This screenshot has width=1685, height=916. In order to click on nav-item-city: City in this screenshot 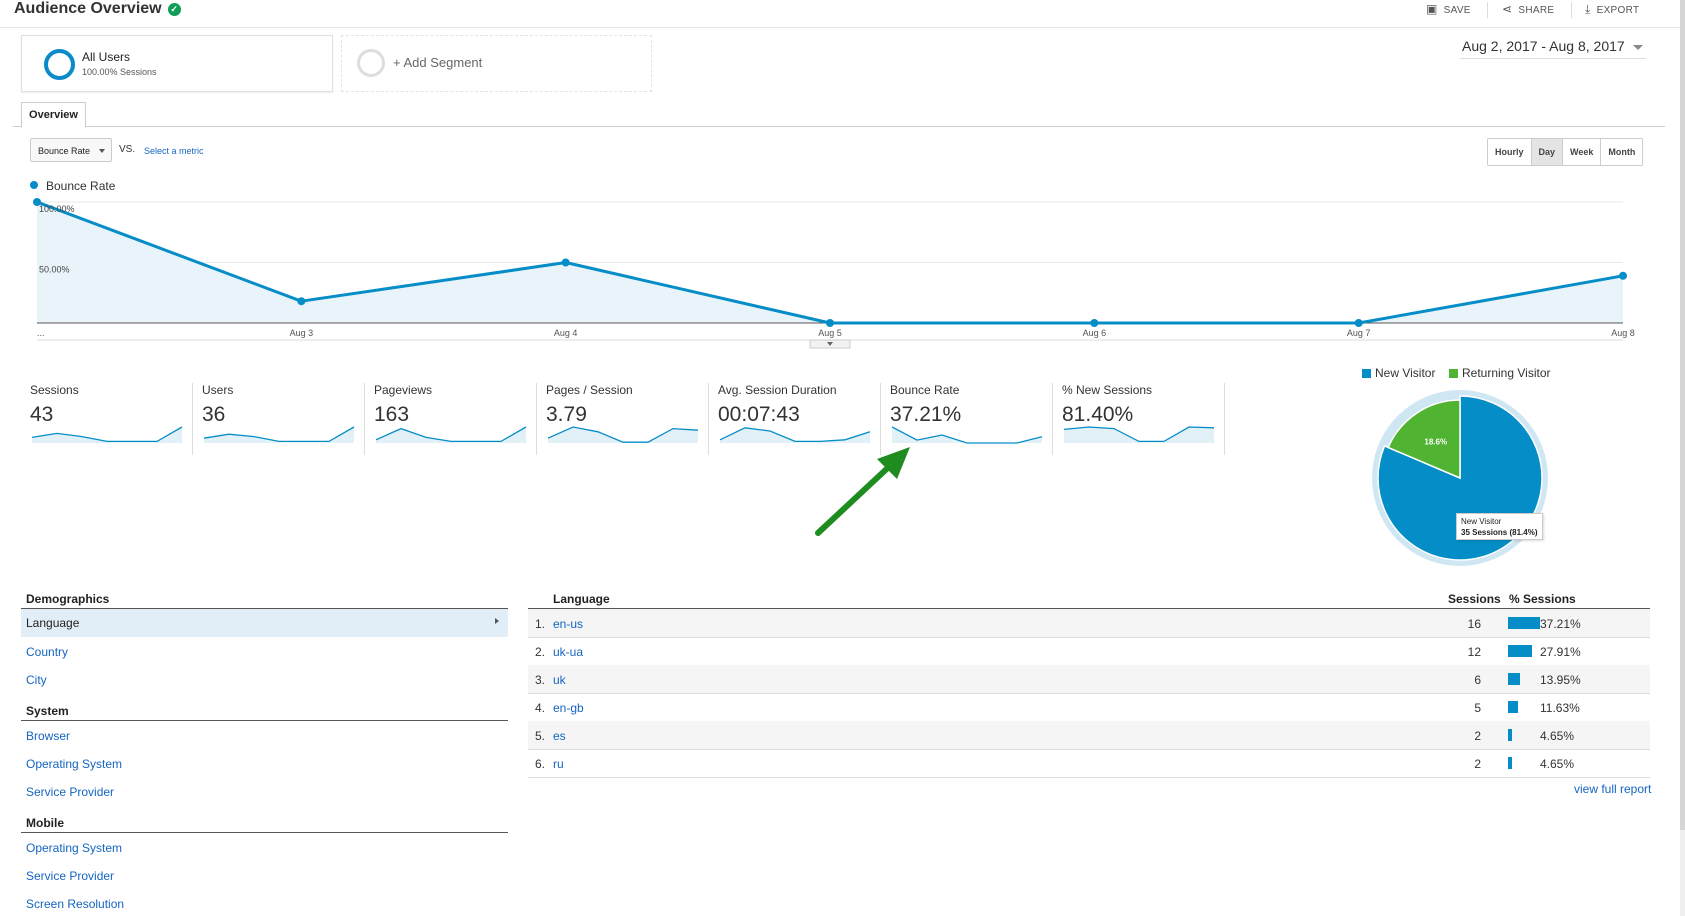, I will do `click(36, 680)`.